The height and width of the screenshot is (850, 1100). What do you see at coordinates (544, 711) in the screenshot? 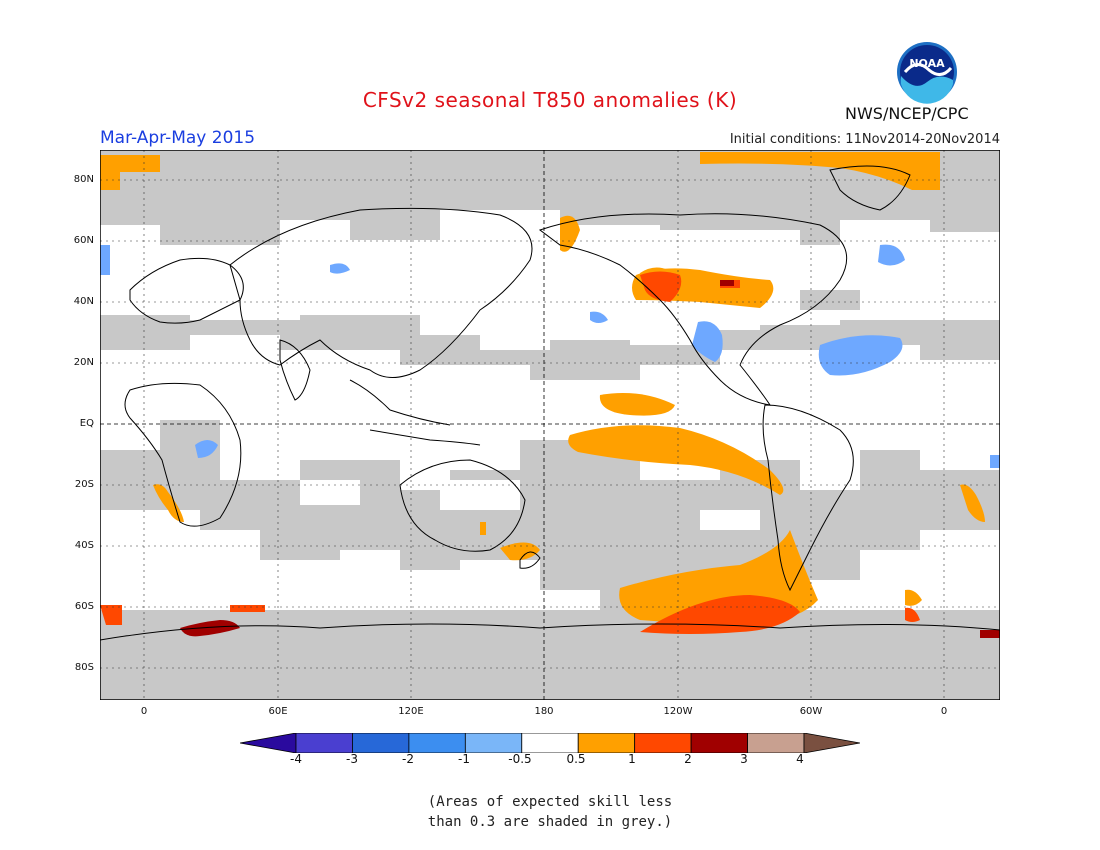
I see `lon-label: 180` at bounding box center [544, 711].